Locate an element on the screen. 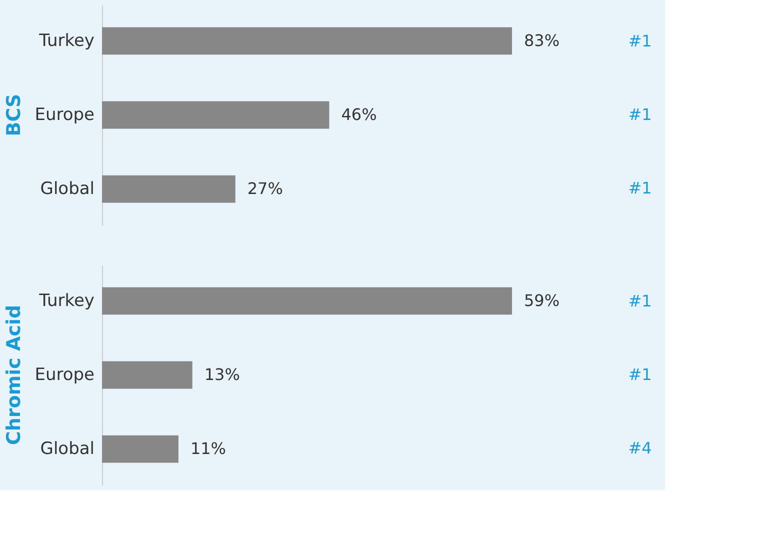 This screenshot has height=560, width=758. data-label: 11% is located at coordinates (208, 448).